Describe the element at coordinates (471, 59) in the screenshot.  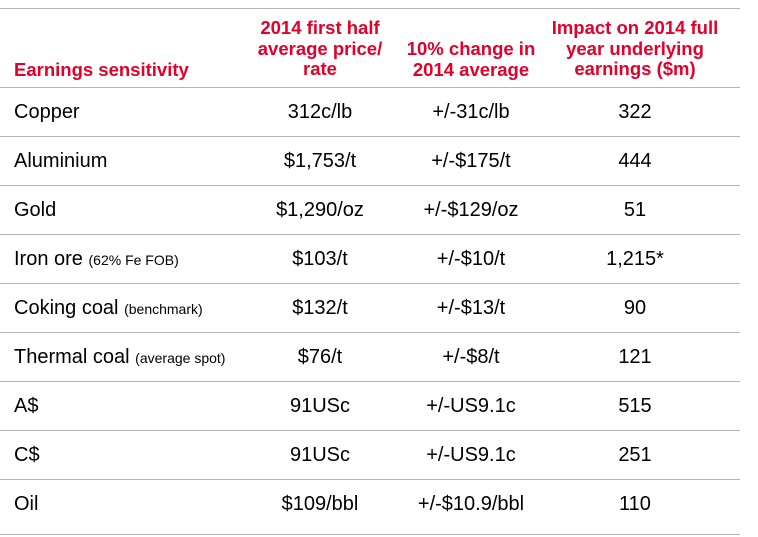
I see `header-ten-percent-change: 10% change in 2014 average` at that location.